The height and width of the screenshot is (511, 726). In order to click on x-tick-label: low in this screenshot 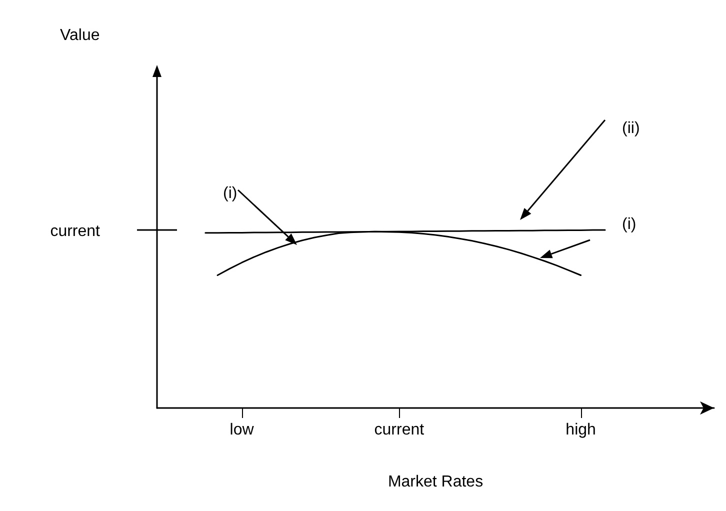, I will do `click(242, 430)`.